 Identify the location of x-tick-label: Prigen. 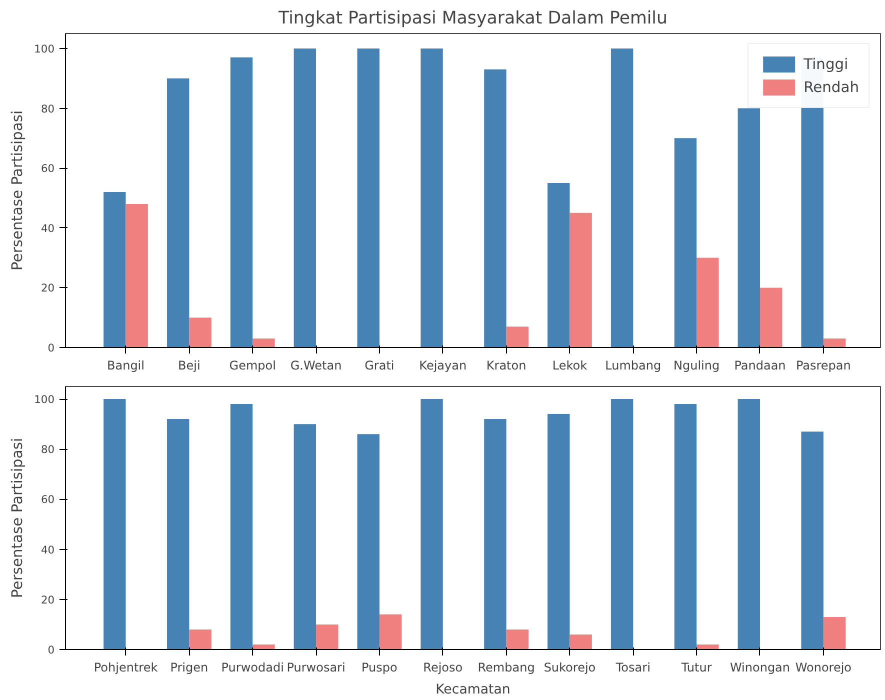
(189, 667).